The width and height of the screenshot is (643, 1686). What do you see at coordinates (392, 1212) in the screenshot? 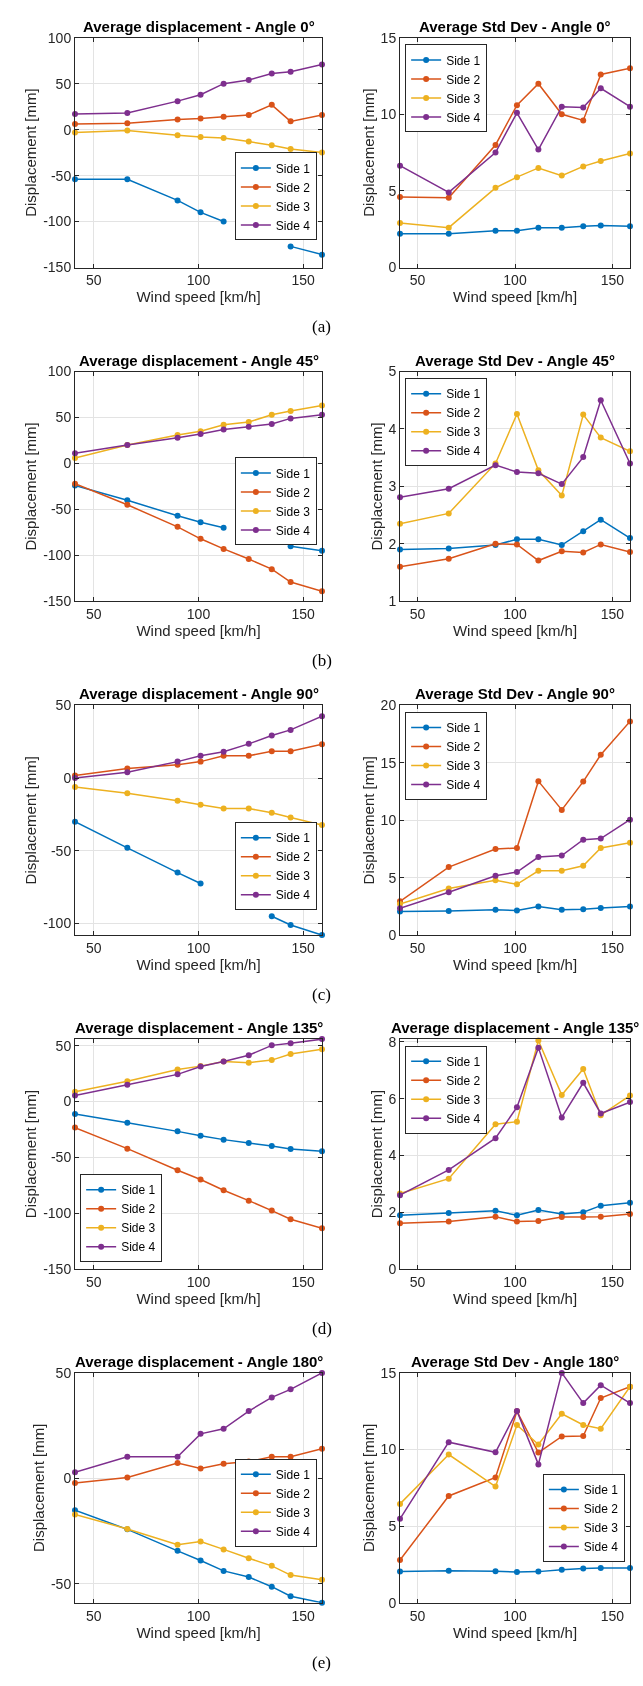
I see `y-tick-label: 2` at bounding box center [392, 1212].